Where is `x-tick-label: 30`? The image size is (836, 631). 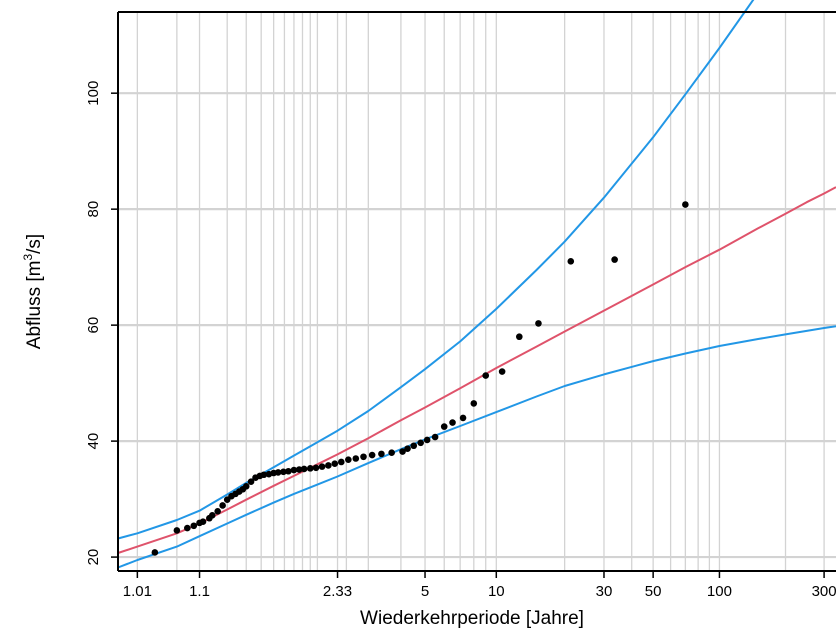 x-tick-label: 30 is located at coordinates (604, 591).